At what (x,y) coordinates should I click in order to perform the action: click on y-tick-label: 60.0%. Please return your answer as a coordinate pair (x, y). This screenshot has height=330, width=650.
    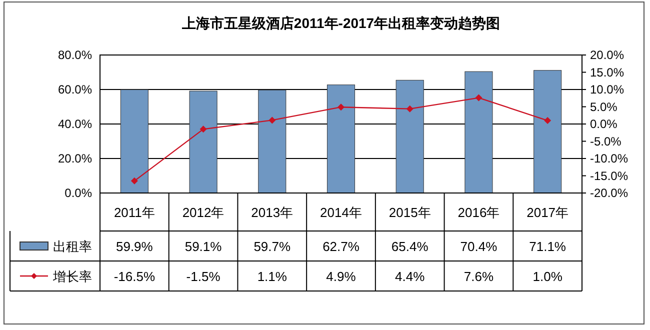
    Looking at the image, I should click on (75, 89).